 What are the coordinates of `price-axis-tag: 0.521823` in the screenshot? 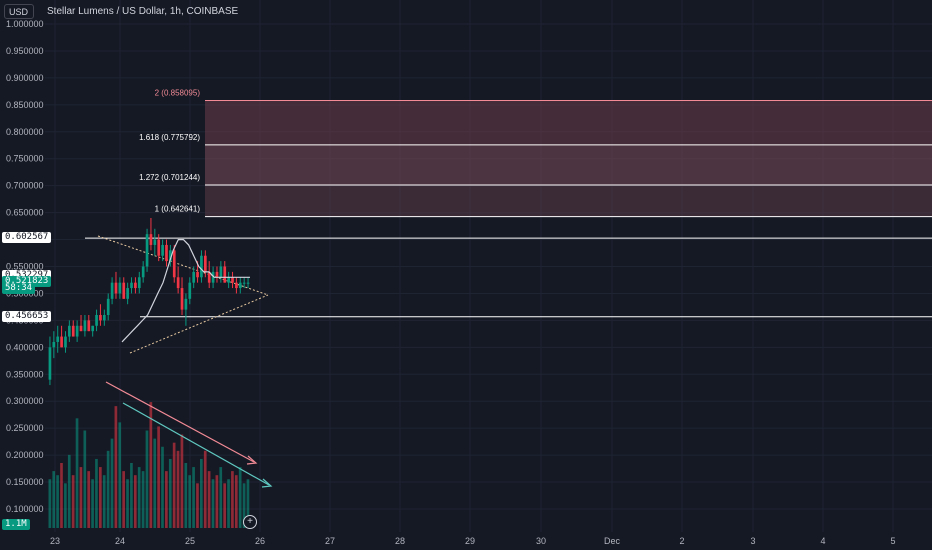 It's located at (27, 281).